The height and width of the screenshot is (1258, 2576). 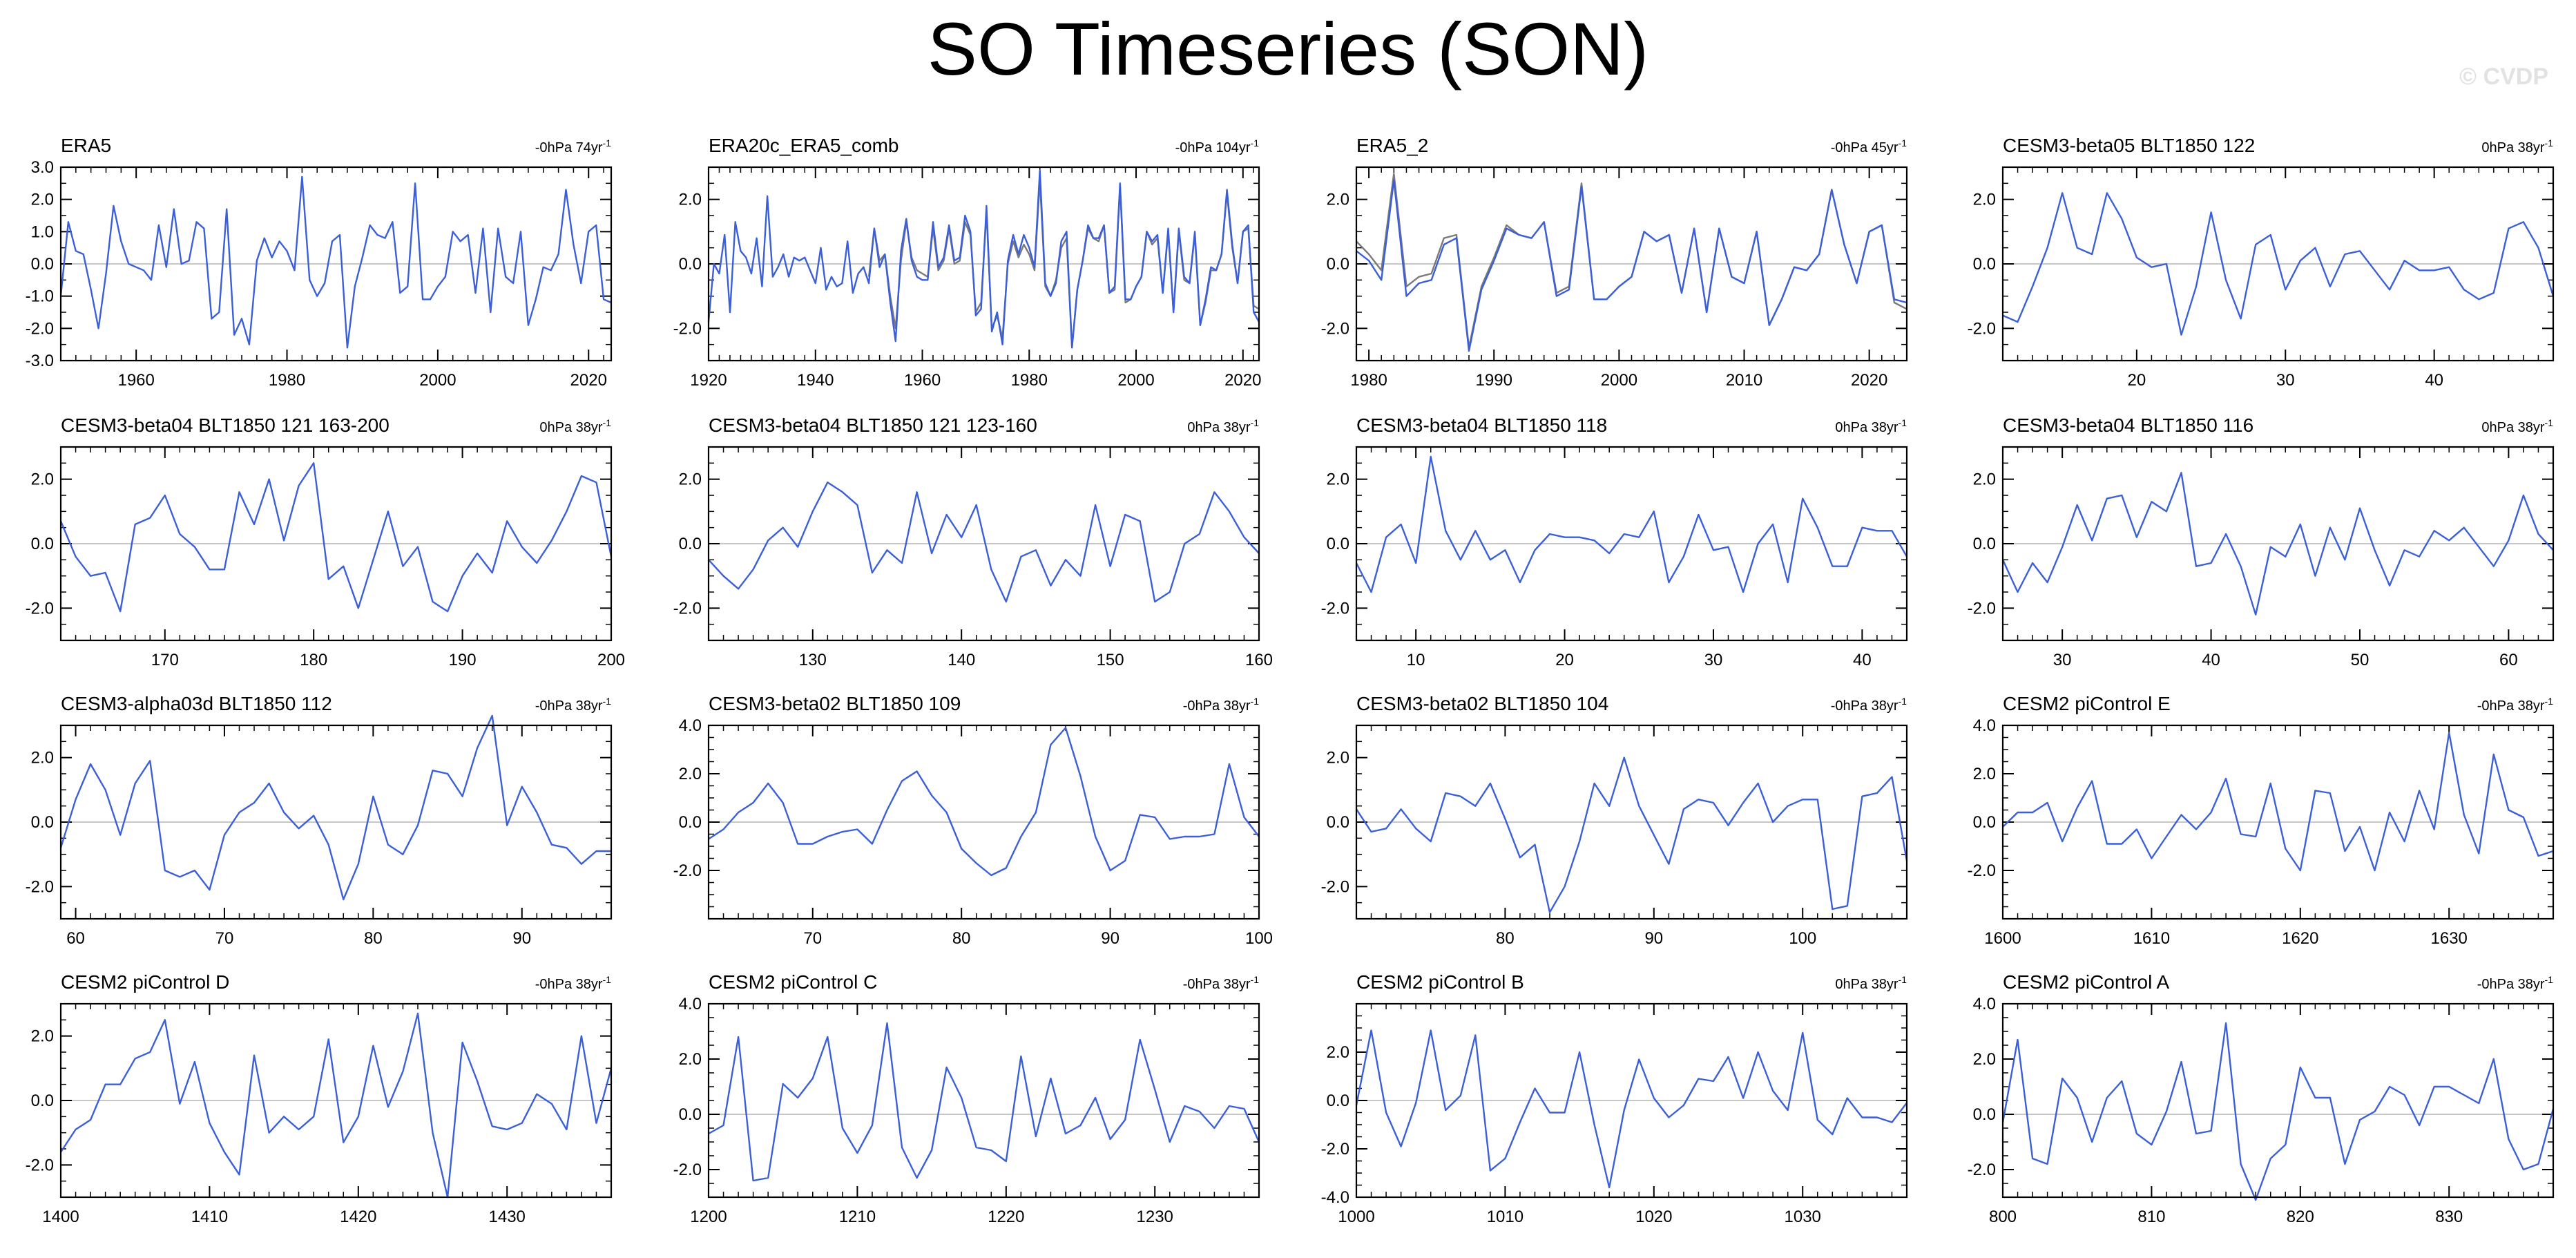 I want to click on x-tick-label: 1940, so click(x=815, y=380).